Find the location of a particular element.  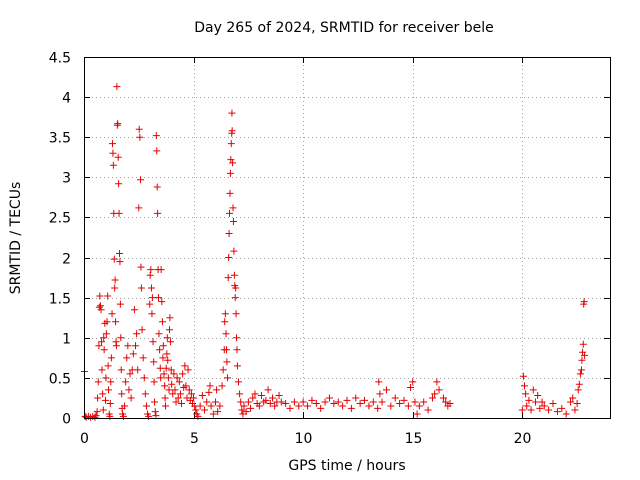

y-tick-label: 2.5 is located at coordinates (60, 219).